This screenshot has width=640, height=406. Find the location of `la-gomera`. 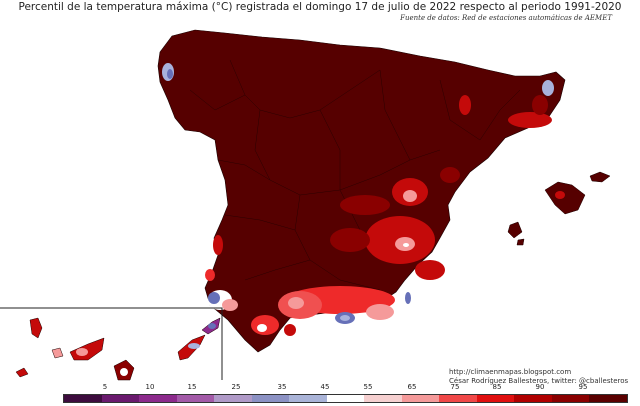

la-gomera is located at coordinates (57, 353).